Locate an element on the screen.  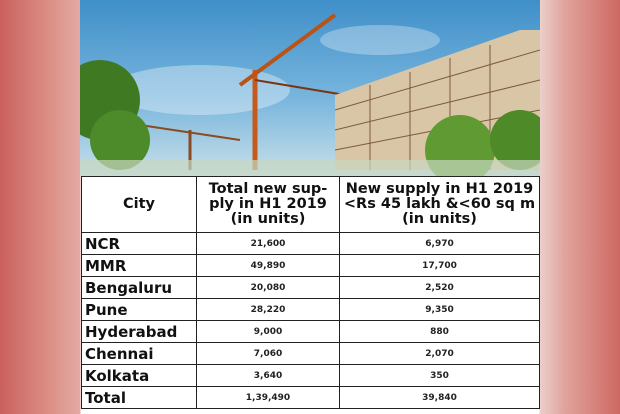
cell-affordable: 6,970 is located at coordinates (439, 243).